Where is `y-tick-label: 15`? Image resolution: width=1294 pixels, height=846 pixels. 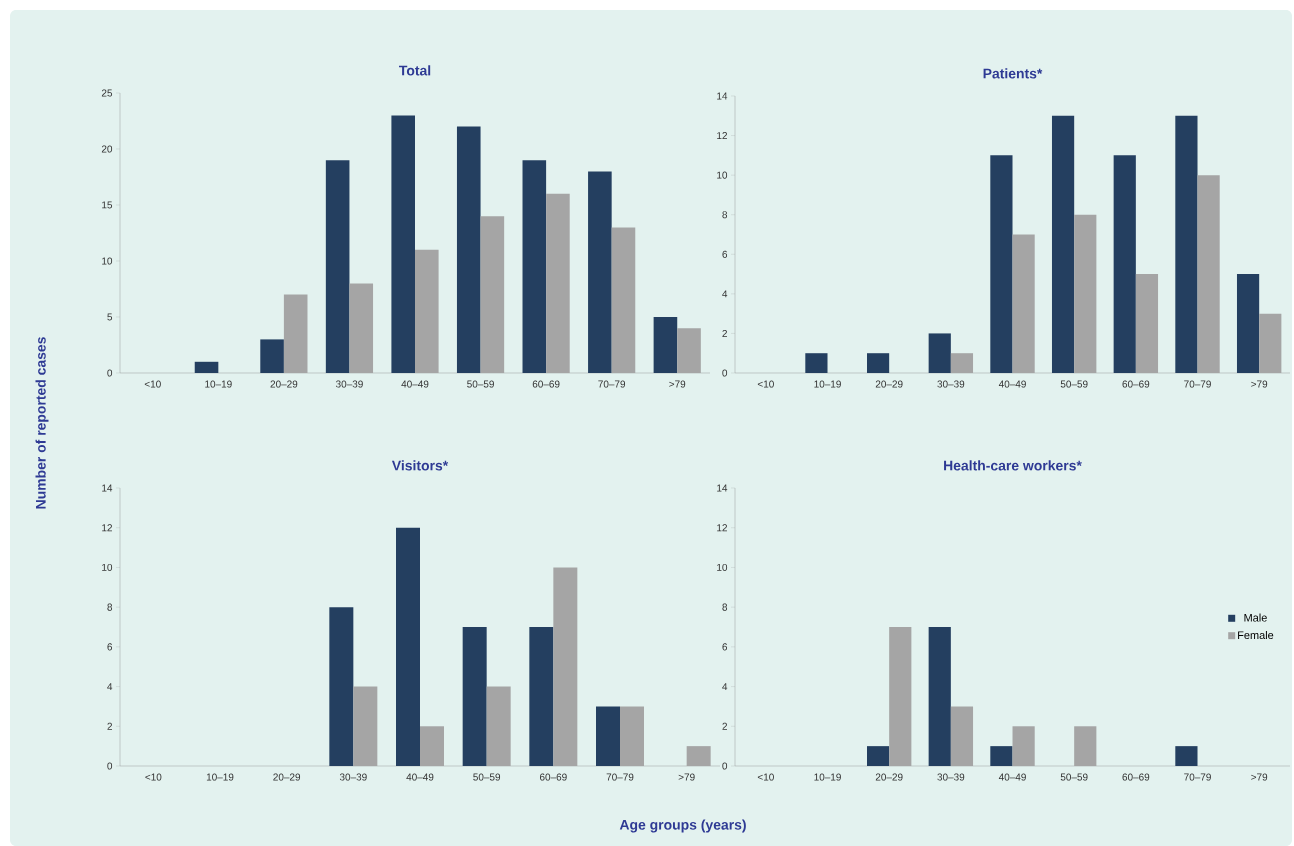 y-tick-label: 15 is located at coordinates (107, 205).